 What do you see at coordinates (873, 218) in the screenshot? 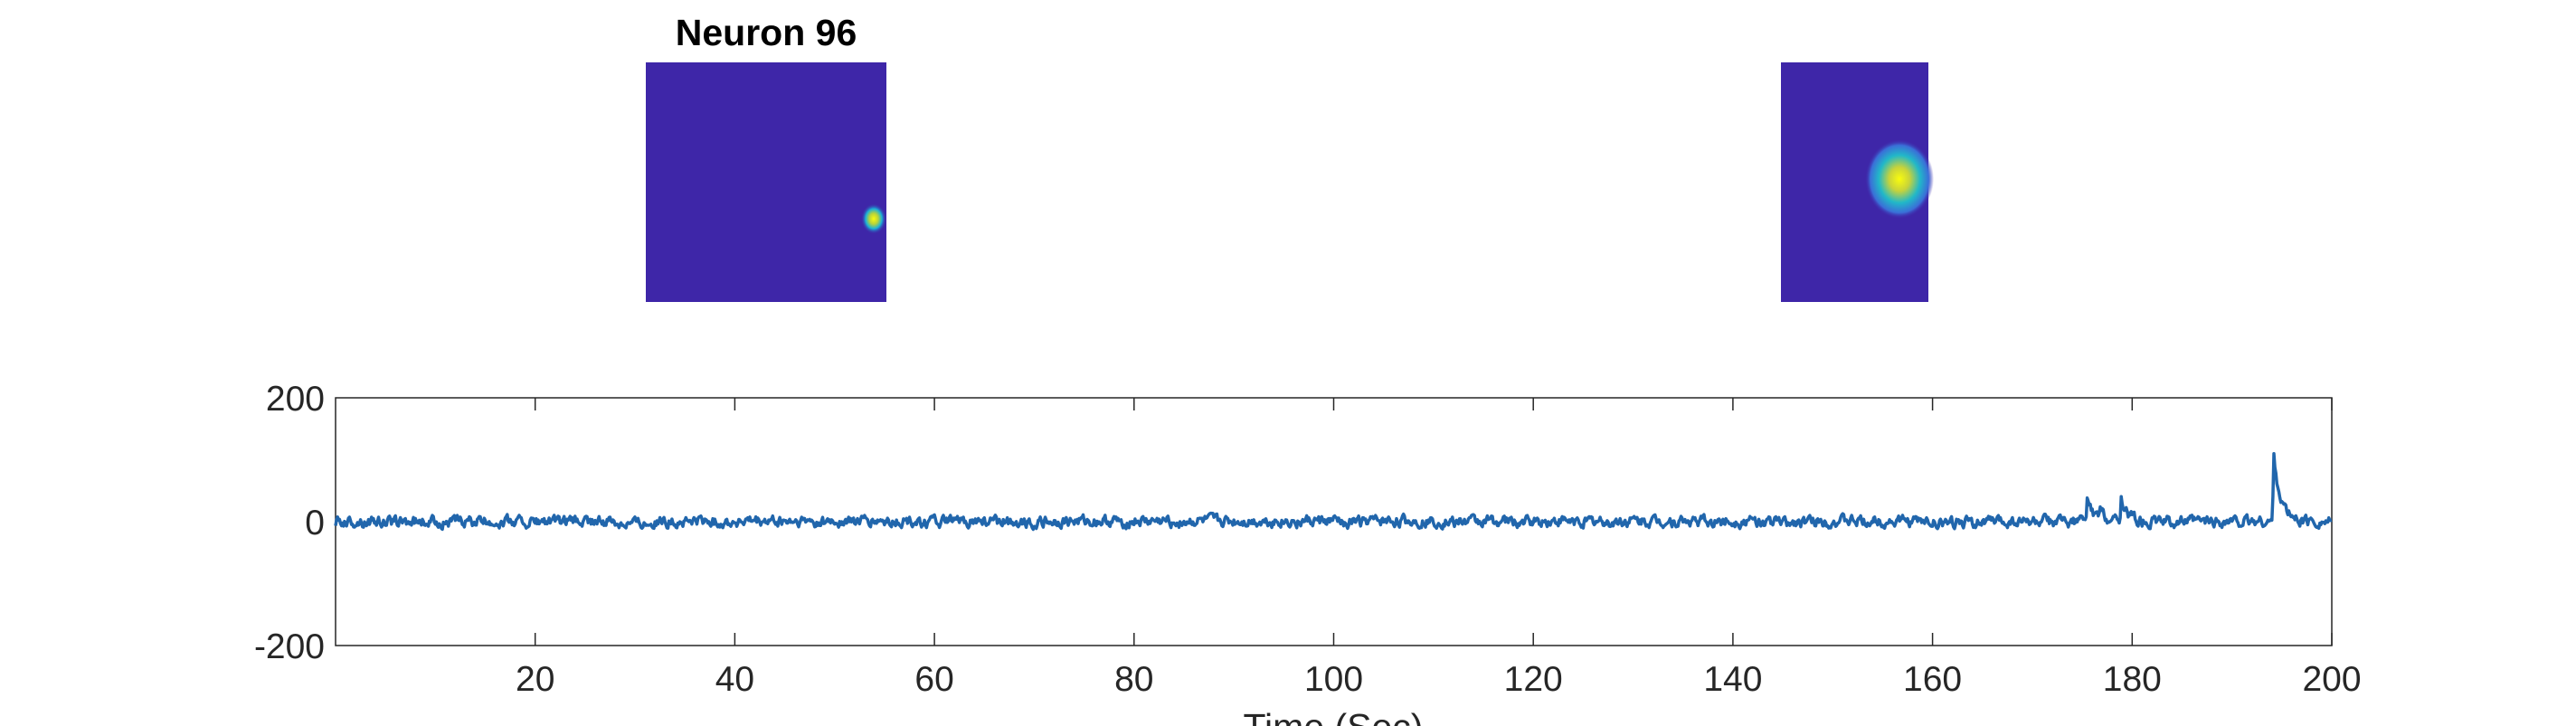
I see `footprint-spot` at bounding box center [873, 218].